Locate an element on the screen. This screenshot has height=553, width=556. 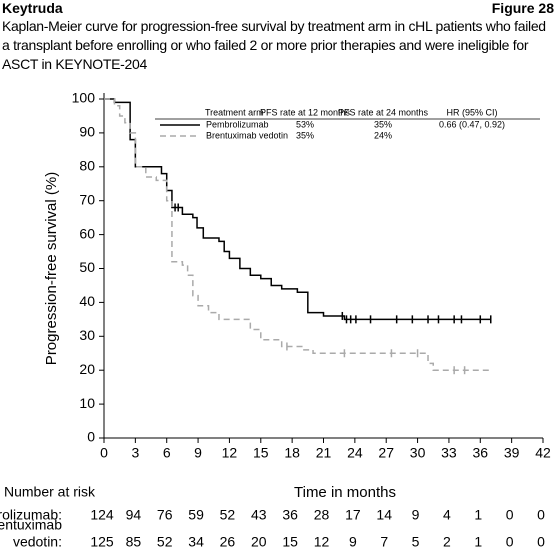
at-risk-count: 5 is located at coordinates (416, 542).